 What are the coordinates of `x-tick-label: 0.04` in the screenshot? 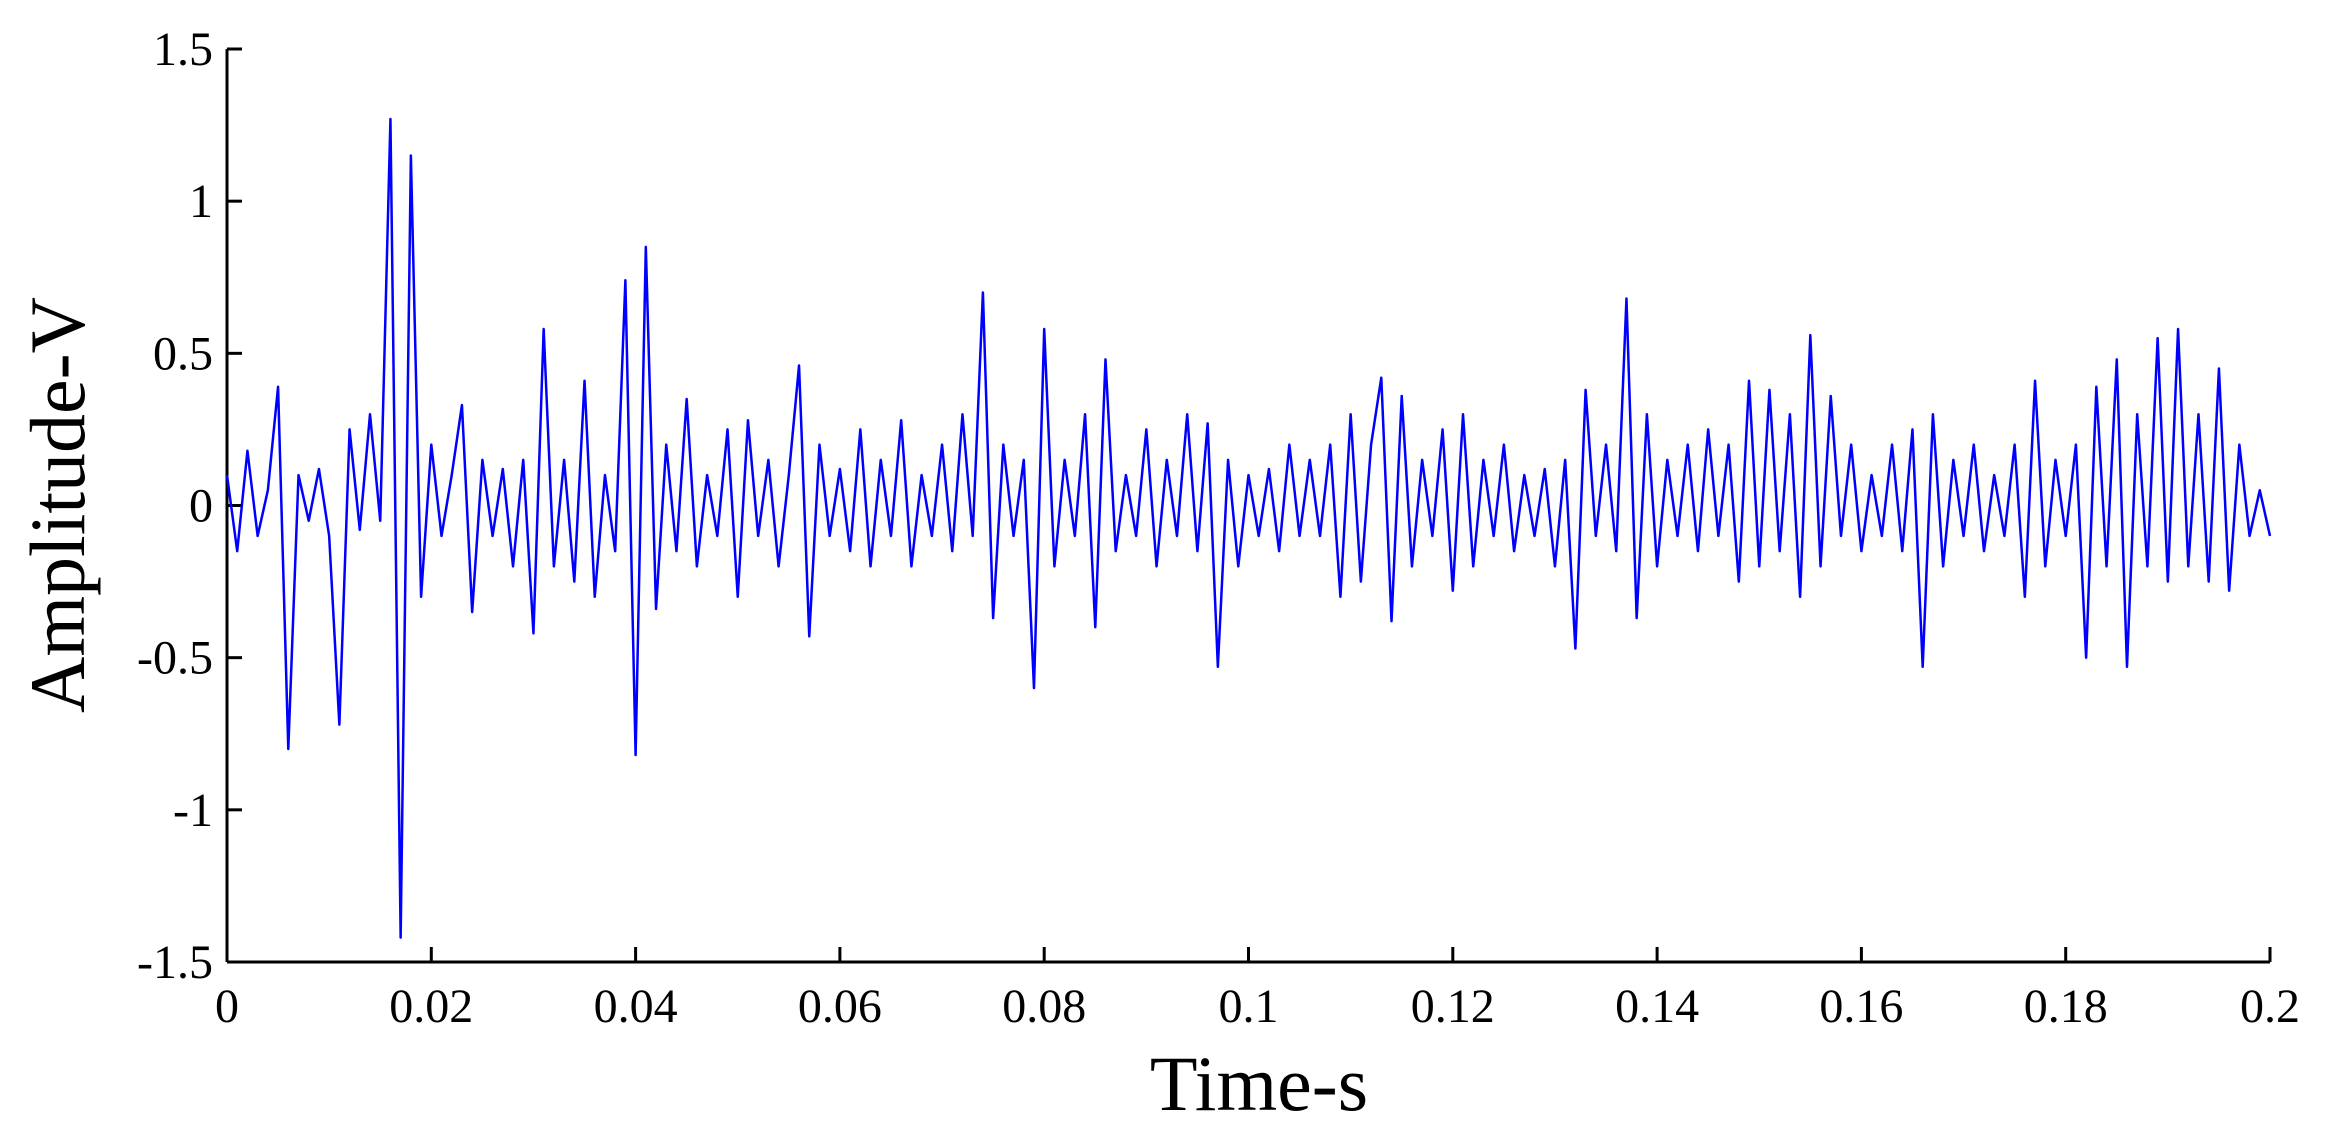 It's located at (636, 1006).